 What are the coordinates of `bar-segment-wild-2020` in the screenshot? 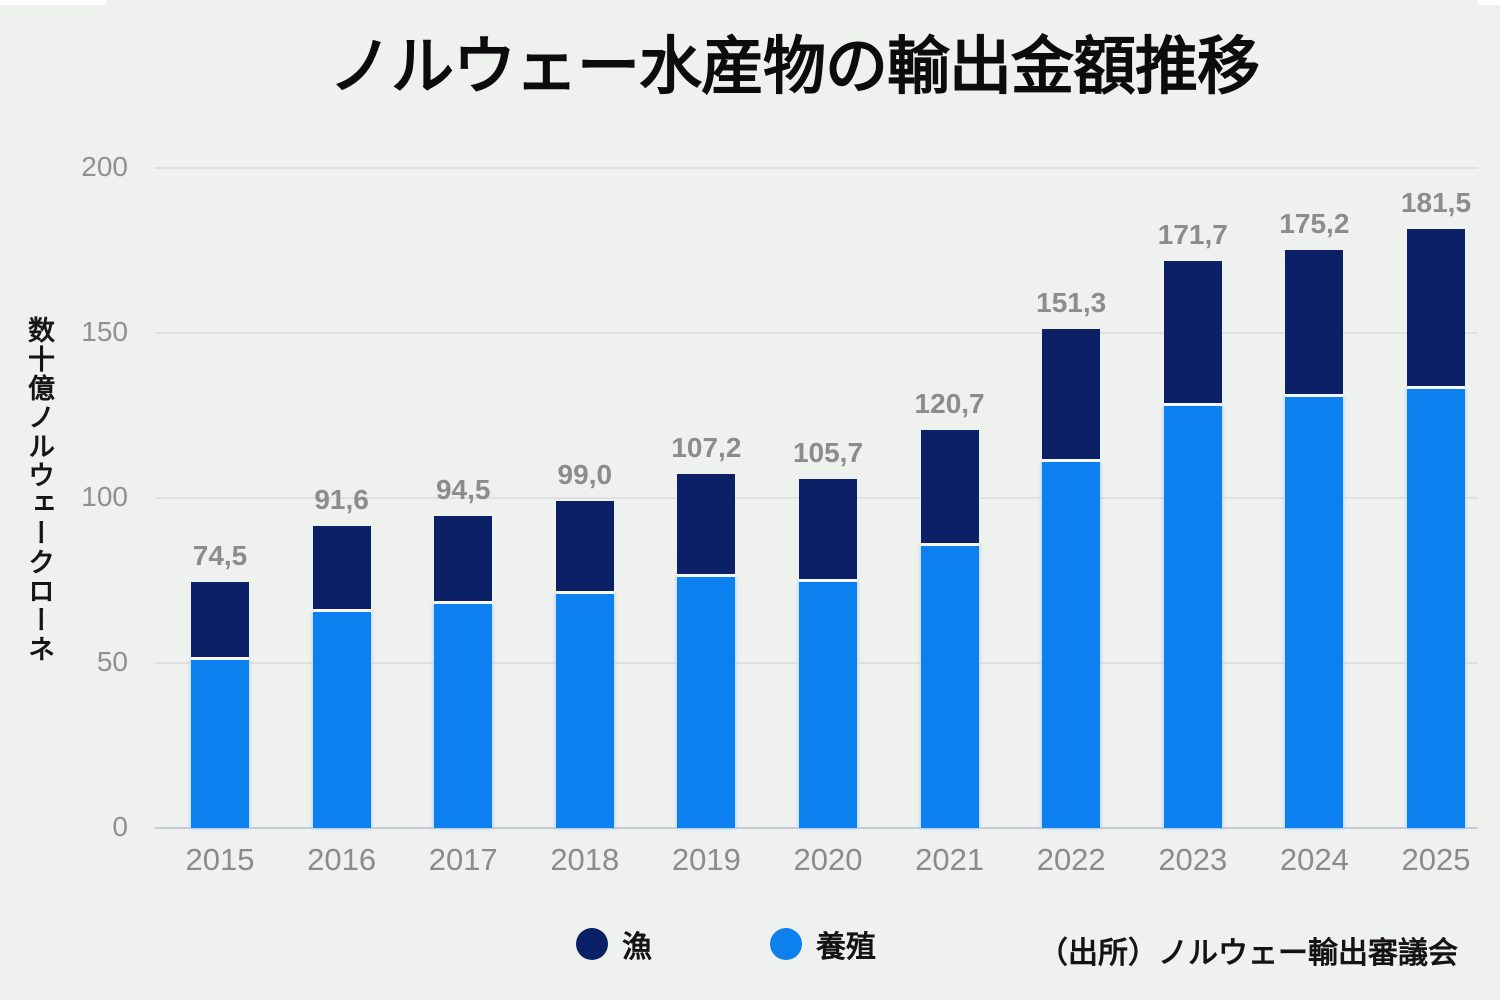 It's located at (828, 529).